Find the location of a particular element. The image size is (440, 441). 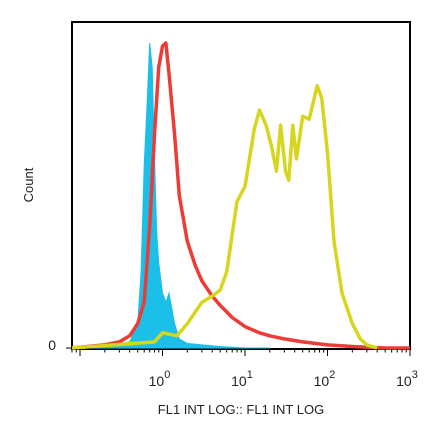

y-axis-label: Count is located at coordinates (28, 184).